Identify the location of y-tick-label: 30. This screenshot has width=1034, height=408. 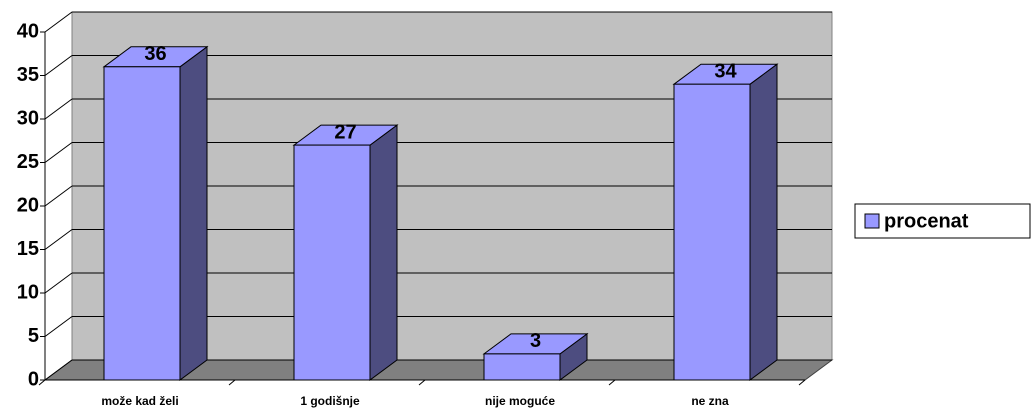
(28, 118).